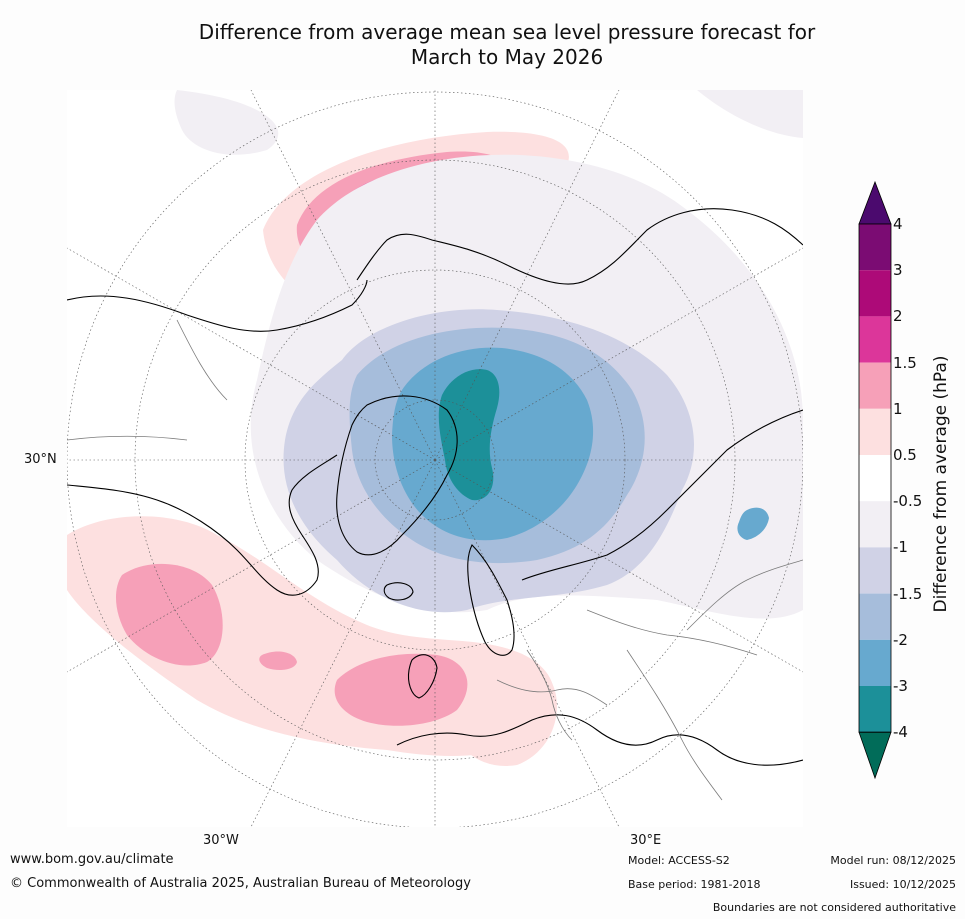 Image resolution: width=965 pixels, height=919 pixels. I want to click on colorbar-swatch-lt-m4, so click(875, 755).